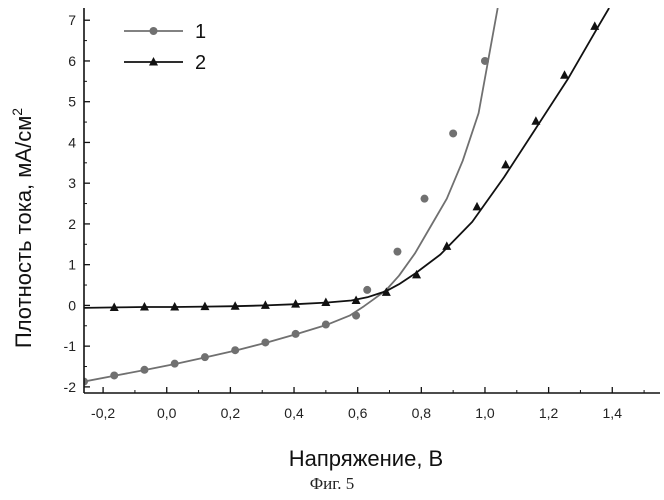 This screenshot has height=500, width=664. I want to click on legend-label-2: 2, so click(200, 63).